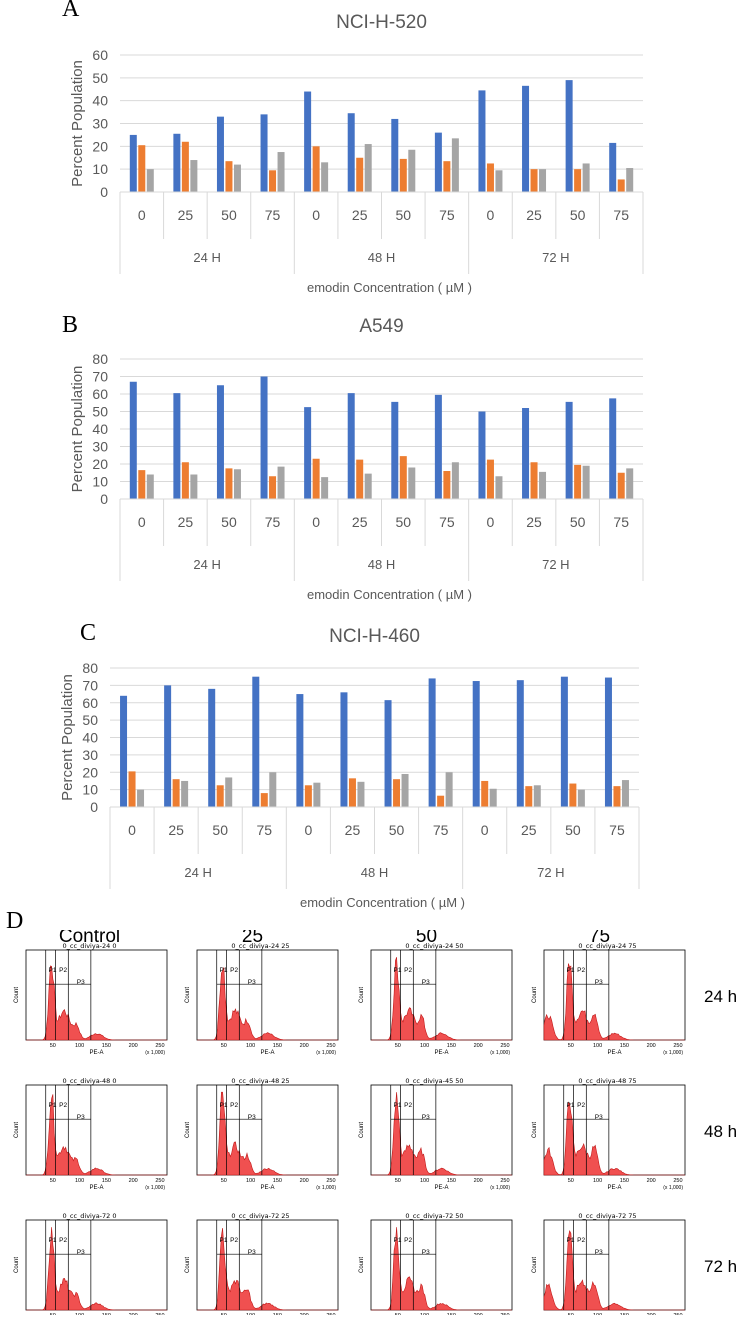 The width and height of the screenshot is (742, 1319). I want to click on y-tick-label: 50, so click(100, 78).